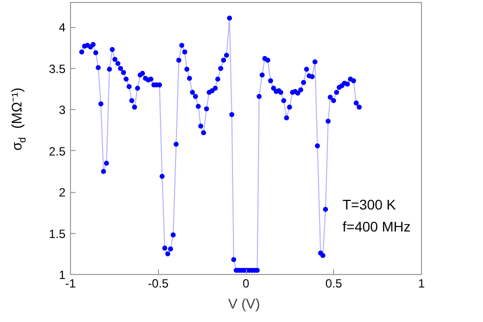 Image resolution: width=483 pixels, height=322 pixels. Describe the element at coordinates (18, 119) in the screenshot. I see `y-axis-title: σd (MΩ⁻¹)` at that location.